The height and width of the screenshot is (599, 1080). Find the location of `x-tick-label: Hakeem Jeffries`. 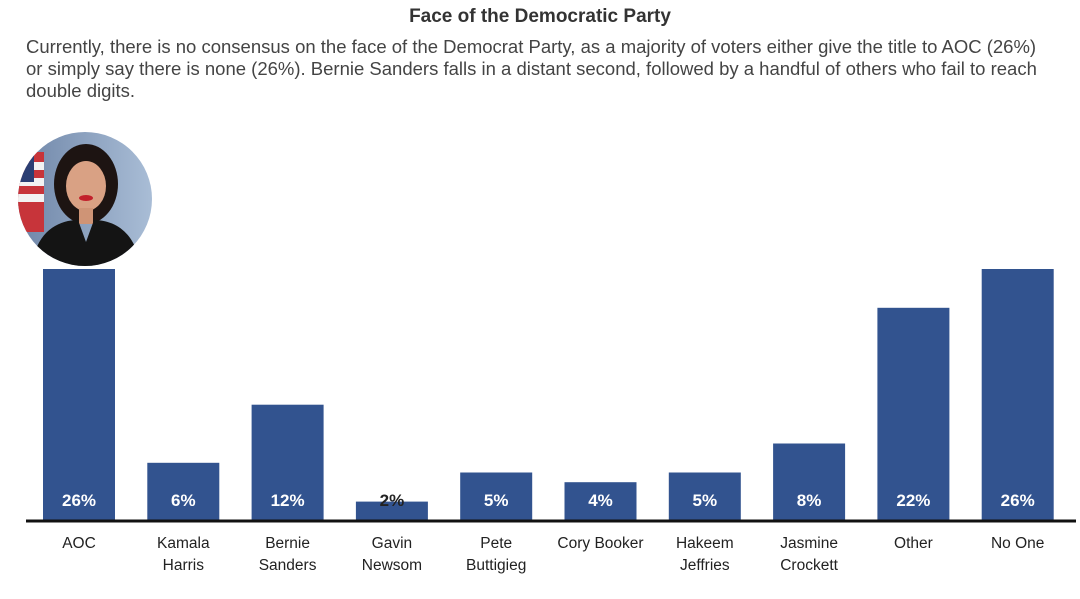

x-tick-label: Hakeem Jeffries is located at coordinates (705, 554).